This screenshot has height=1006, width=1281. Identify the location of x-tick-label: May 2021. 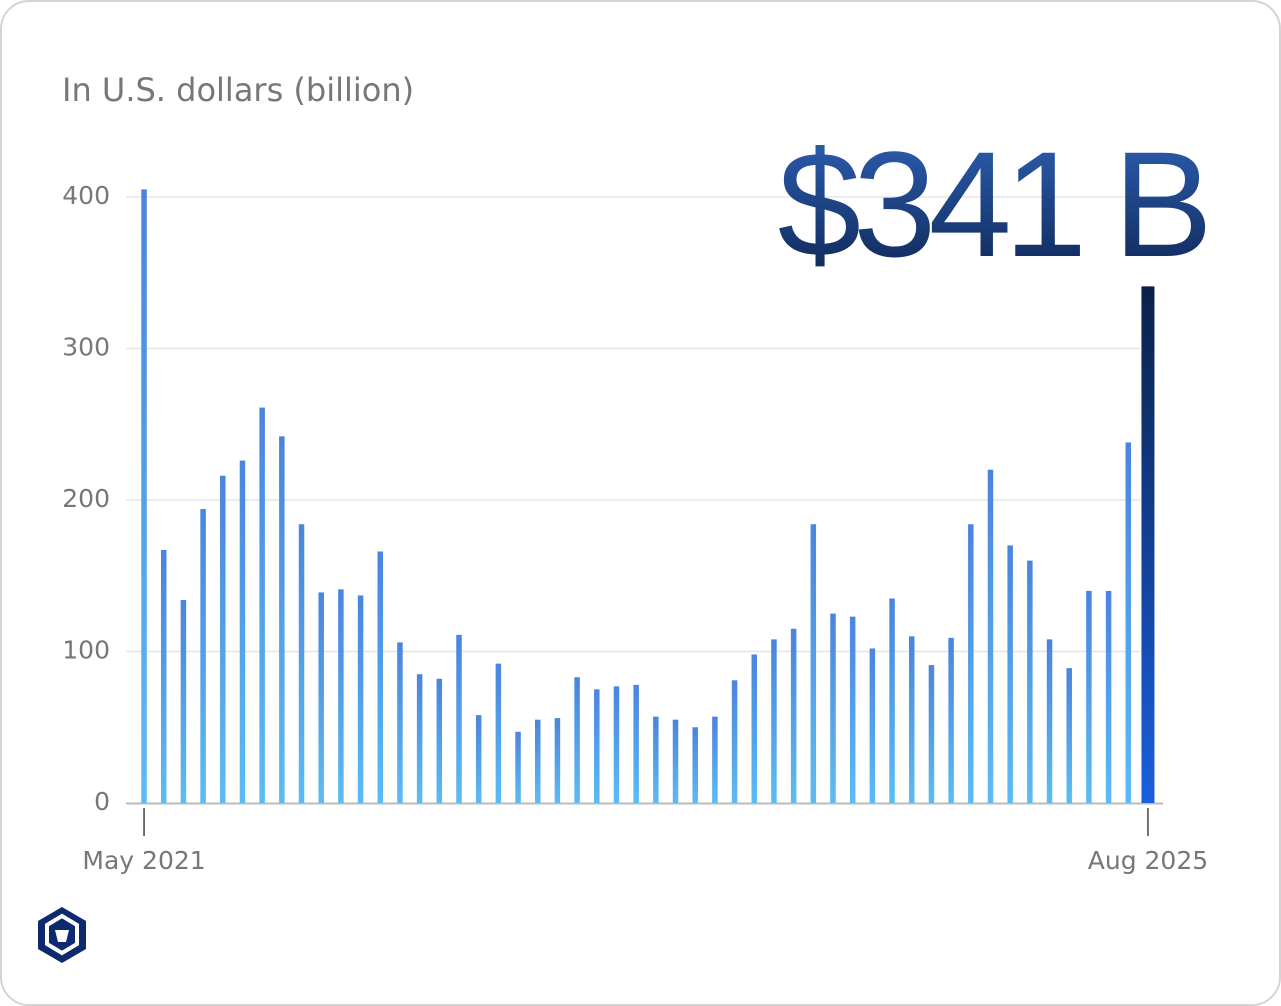
(143, 860).